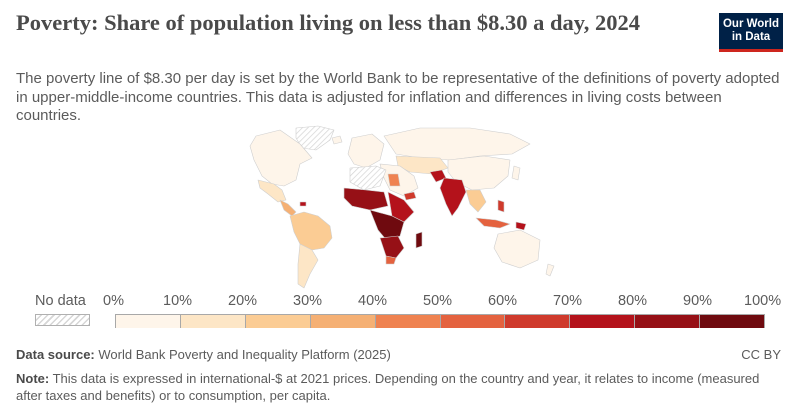 The height and width of the screenshot is (418, 800). I want to click on legend-tick-70: 70%, so click(568, 301).